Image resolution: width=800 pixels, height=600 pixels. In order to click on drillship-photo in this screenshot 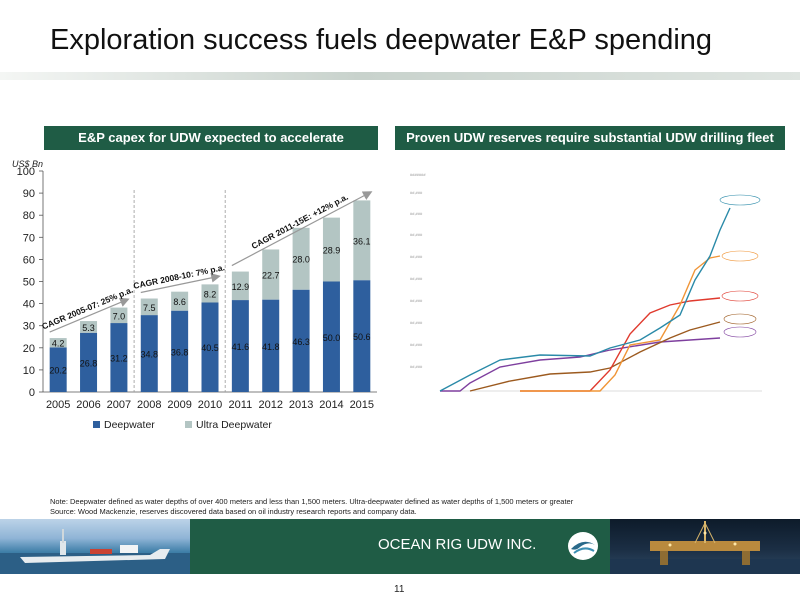, I will do `click(95, 546)`.